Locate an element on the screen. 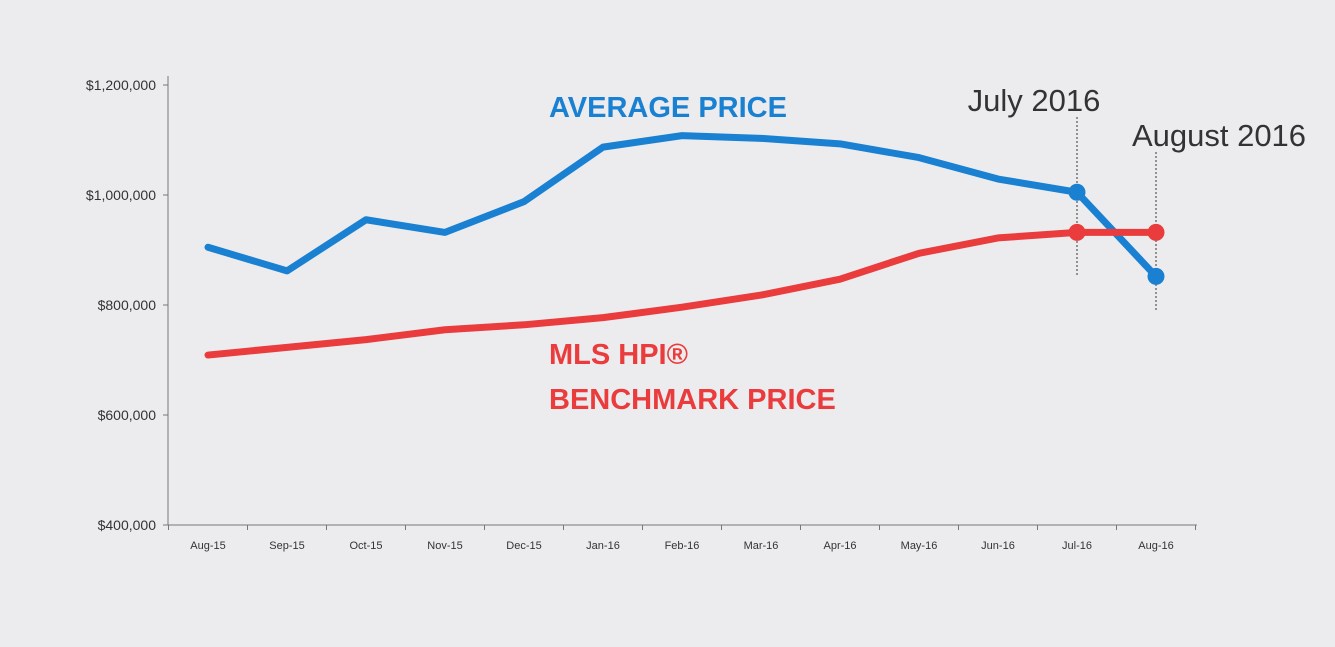 The height and width of the screenshot is (647, 1335). x-tick-label: Aug-15 is located at coordinates (207, 546).